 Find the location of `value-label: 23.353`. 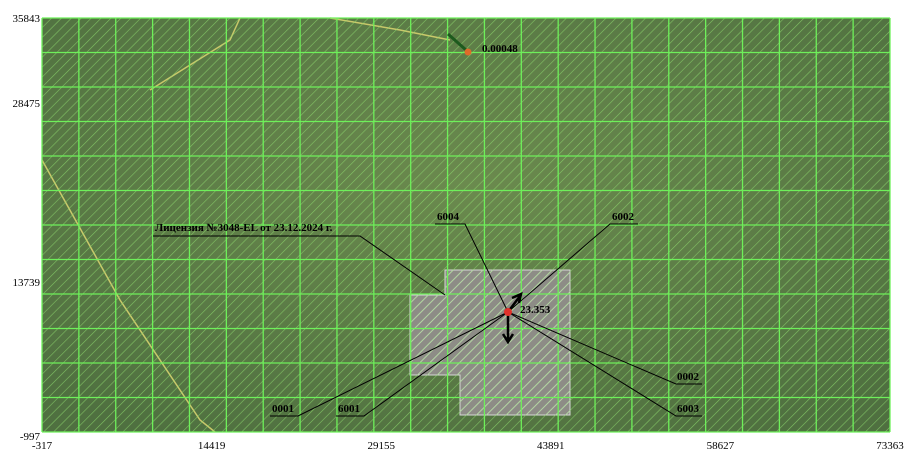

value-label: 23.353 is located at coordinates (535, 310).